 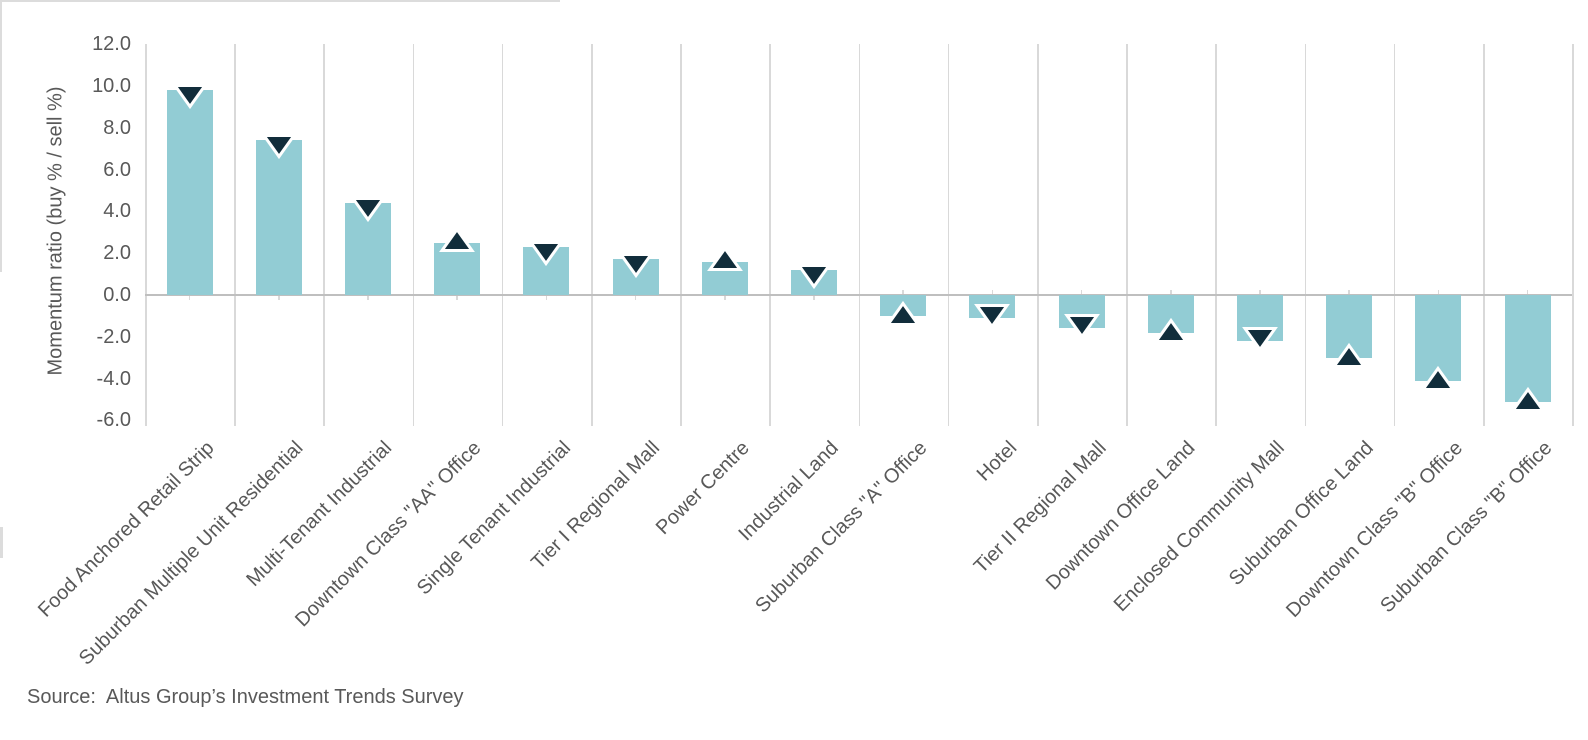 I want to click on x-category-label: Power Centre, so click(x=702, y=488).